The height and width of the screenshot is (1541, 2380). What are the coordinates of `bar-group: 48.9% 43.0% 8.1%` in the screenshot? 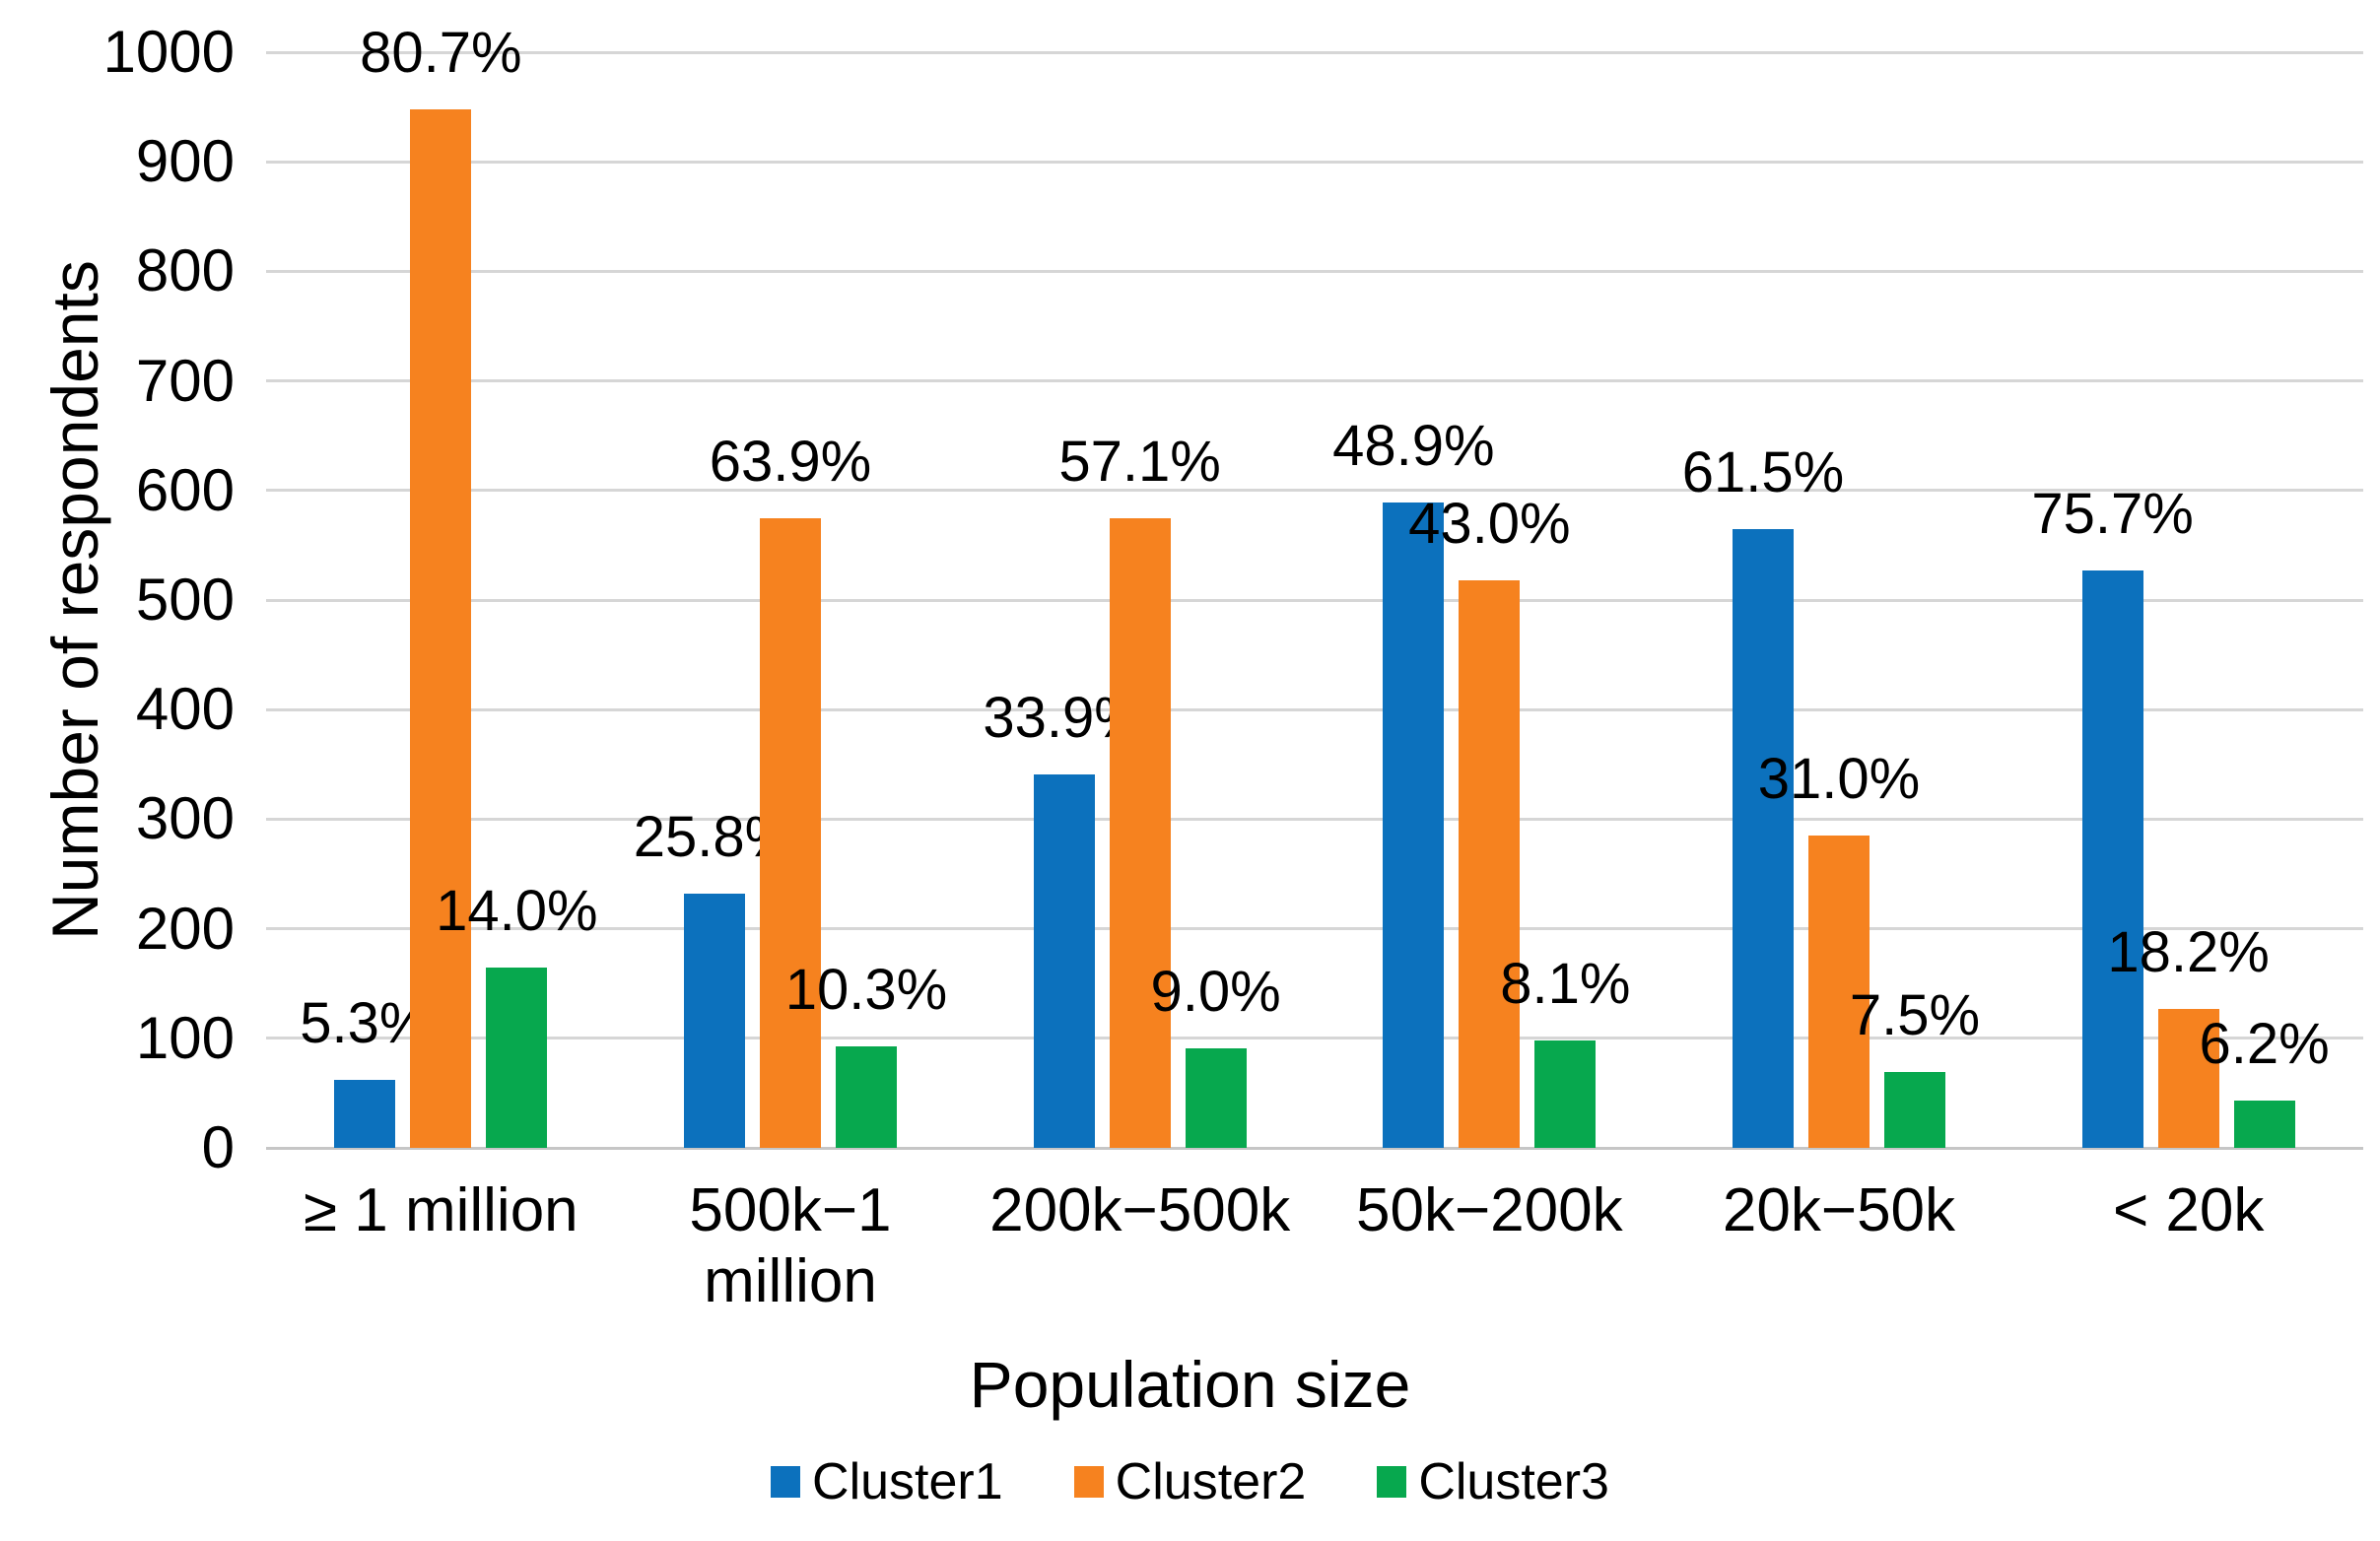 It's located at (1490, 600).